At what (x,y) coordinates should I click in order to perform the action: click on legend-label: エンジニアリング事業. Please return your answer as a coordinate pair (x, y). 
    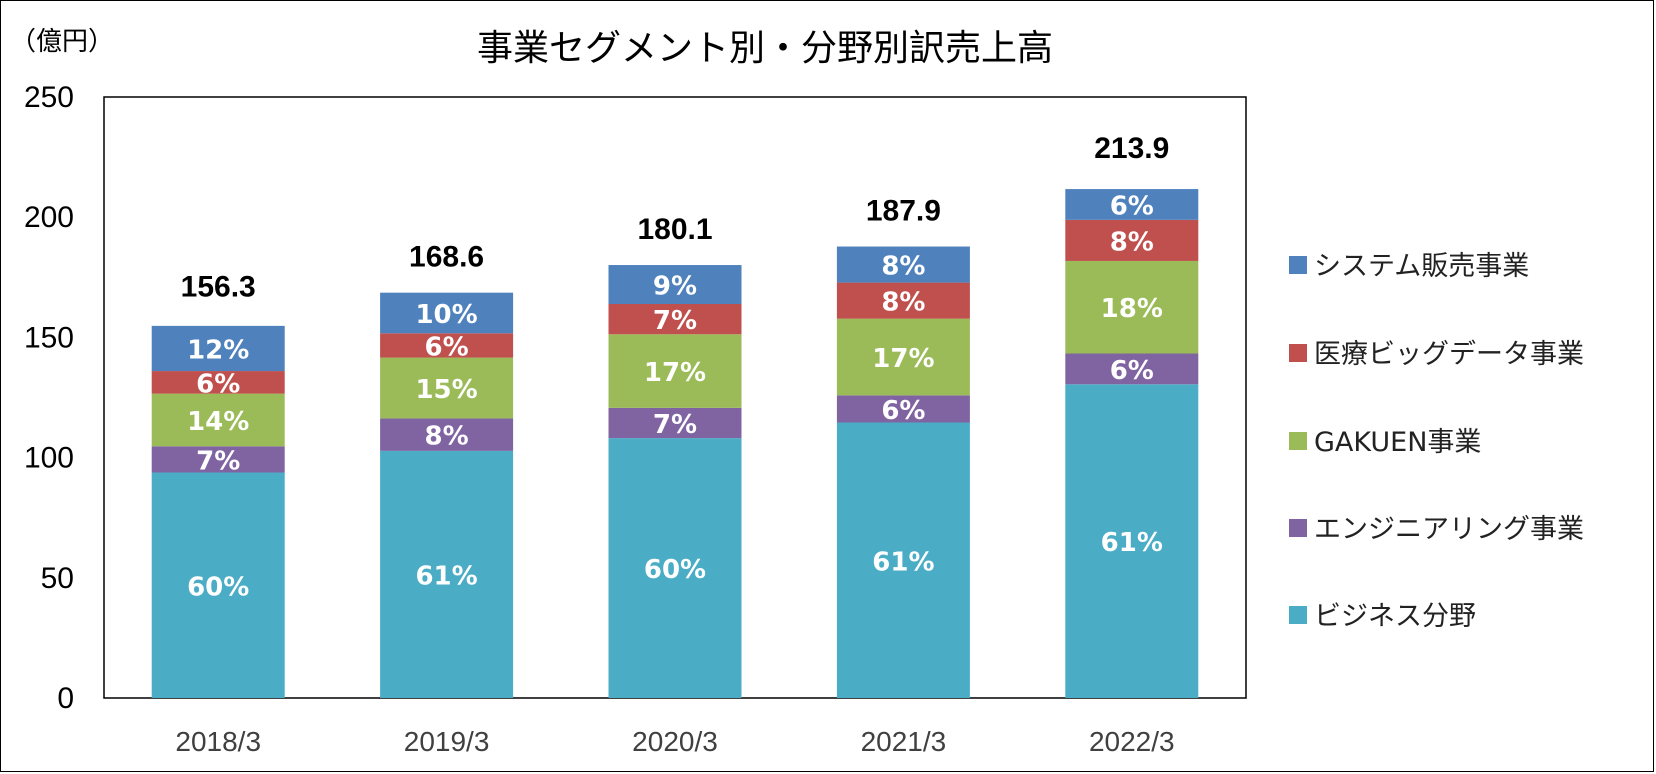
    Looking at the image, I should click on (1449, 529).